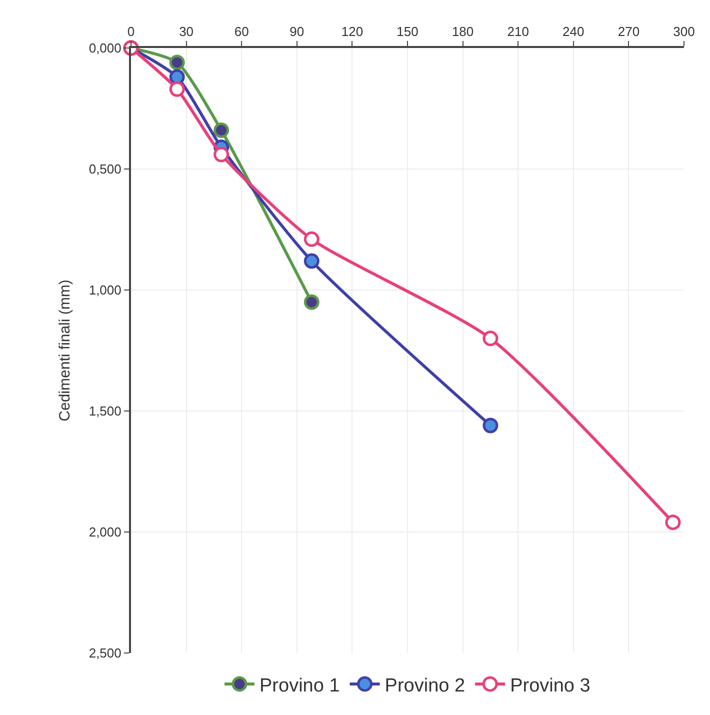 Image resolution: width=710 pixels, height=715 pixels. Describe the element at coordinates (186, 31) in the screenshot. I see `x-tick-label: 30` at that location.